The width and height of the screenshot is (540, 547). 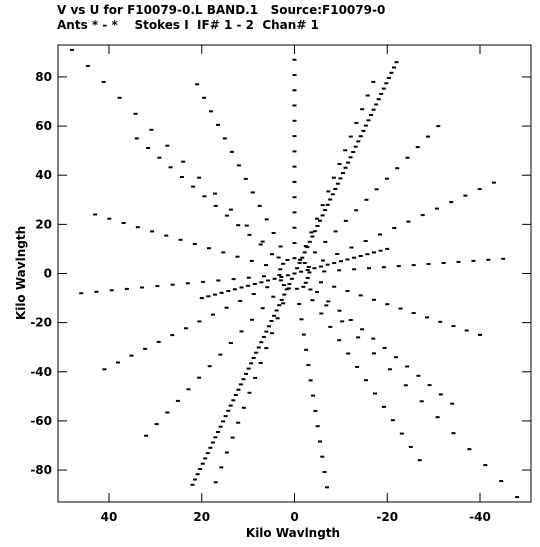 I want to click on x-axis-label: Kilo Wavlngth, so click(x=293, y=533).